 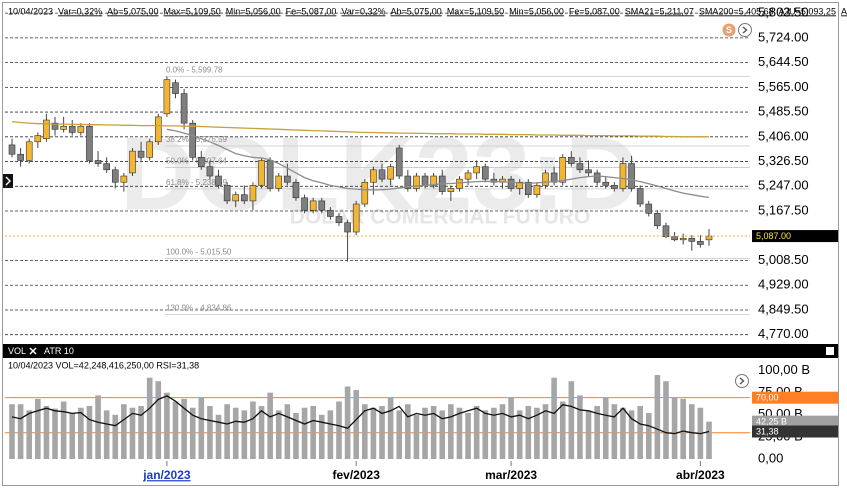 What do you see at coordinates (795, 397) in the screenshot?
I see `level-tag-box` at bounding box center [795, 397].